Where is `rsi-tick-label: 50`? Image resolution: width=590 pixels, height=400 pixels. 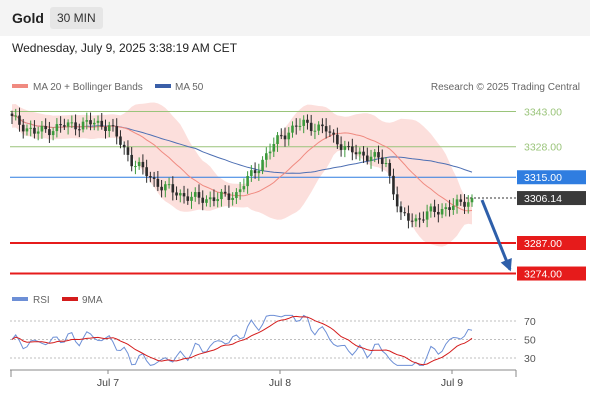
rsi-tick-label: 50 is located at coordinates (530, 340).